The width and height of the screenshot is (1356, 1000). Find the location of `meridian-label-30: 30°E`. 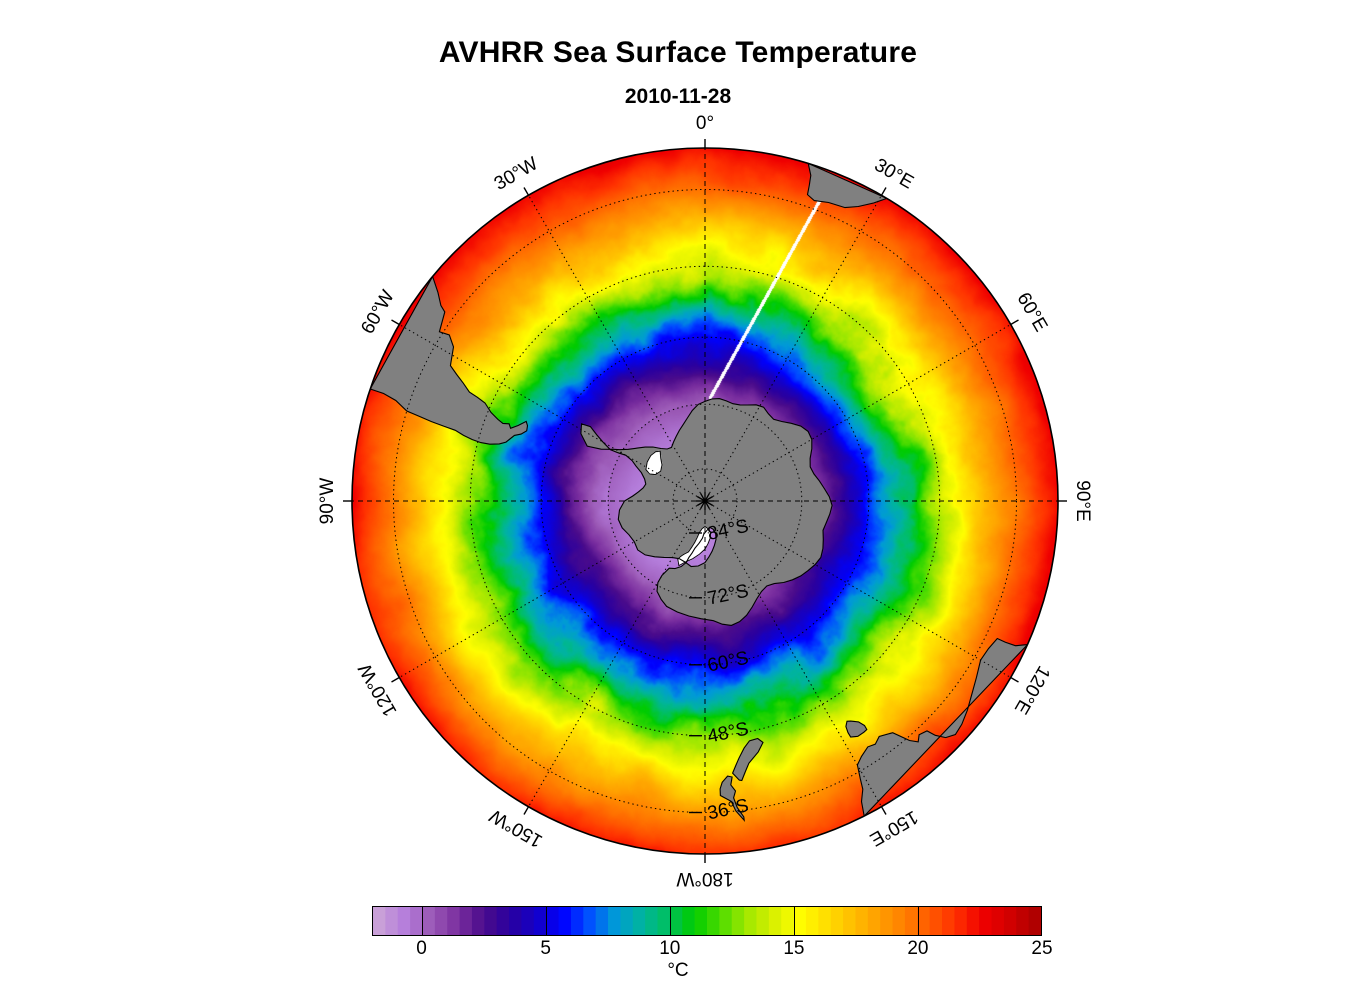

meridian-label-30: 30°E is located at coordinates (894, 174).